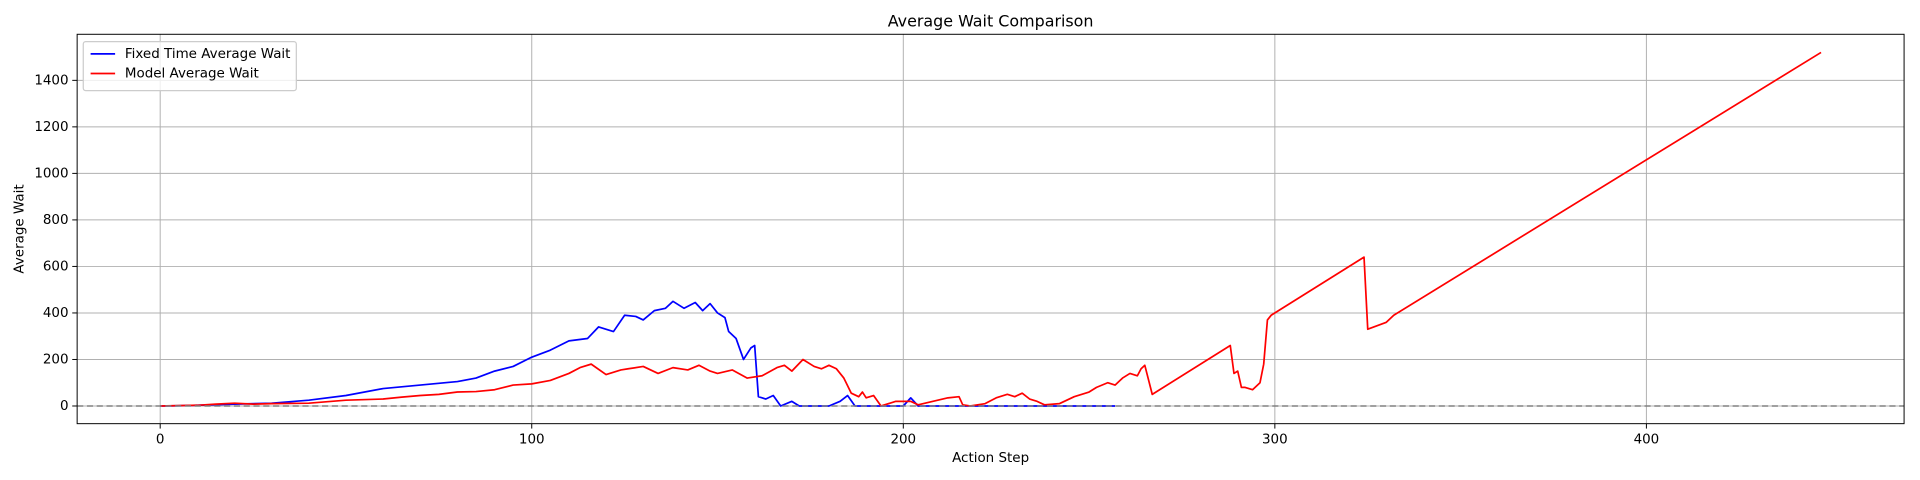 The image size is (1920, 480). Describe the element at coordinates (51, 80) in the screenshot. I see `y-tick-label: 1400` at that location.